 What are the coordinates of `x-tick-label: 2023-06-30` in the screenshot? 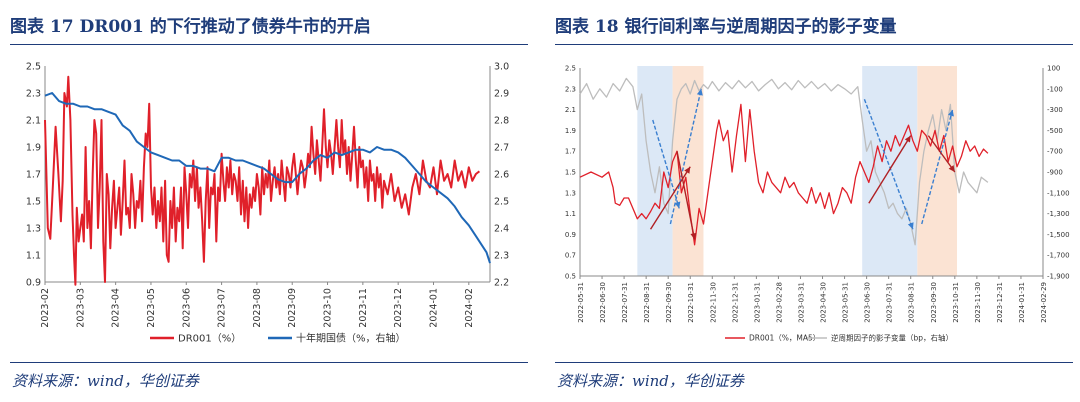 It's located at (868, 302).